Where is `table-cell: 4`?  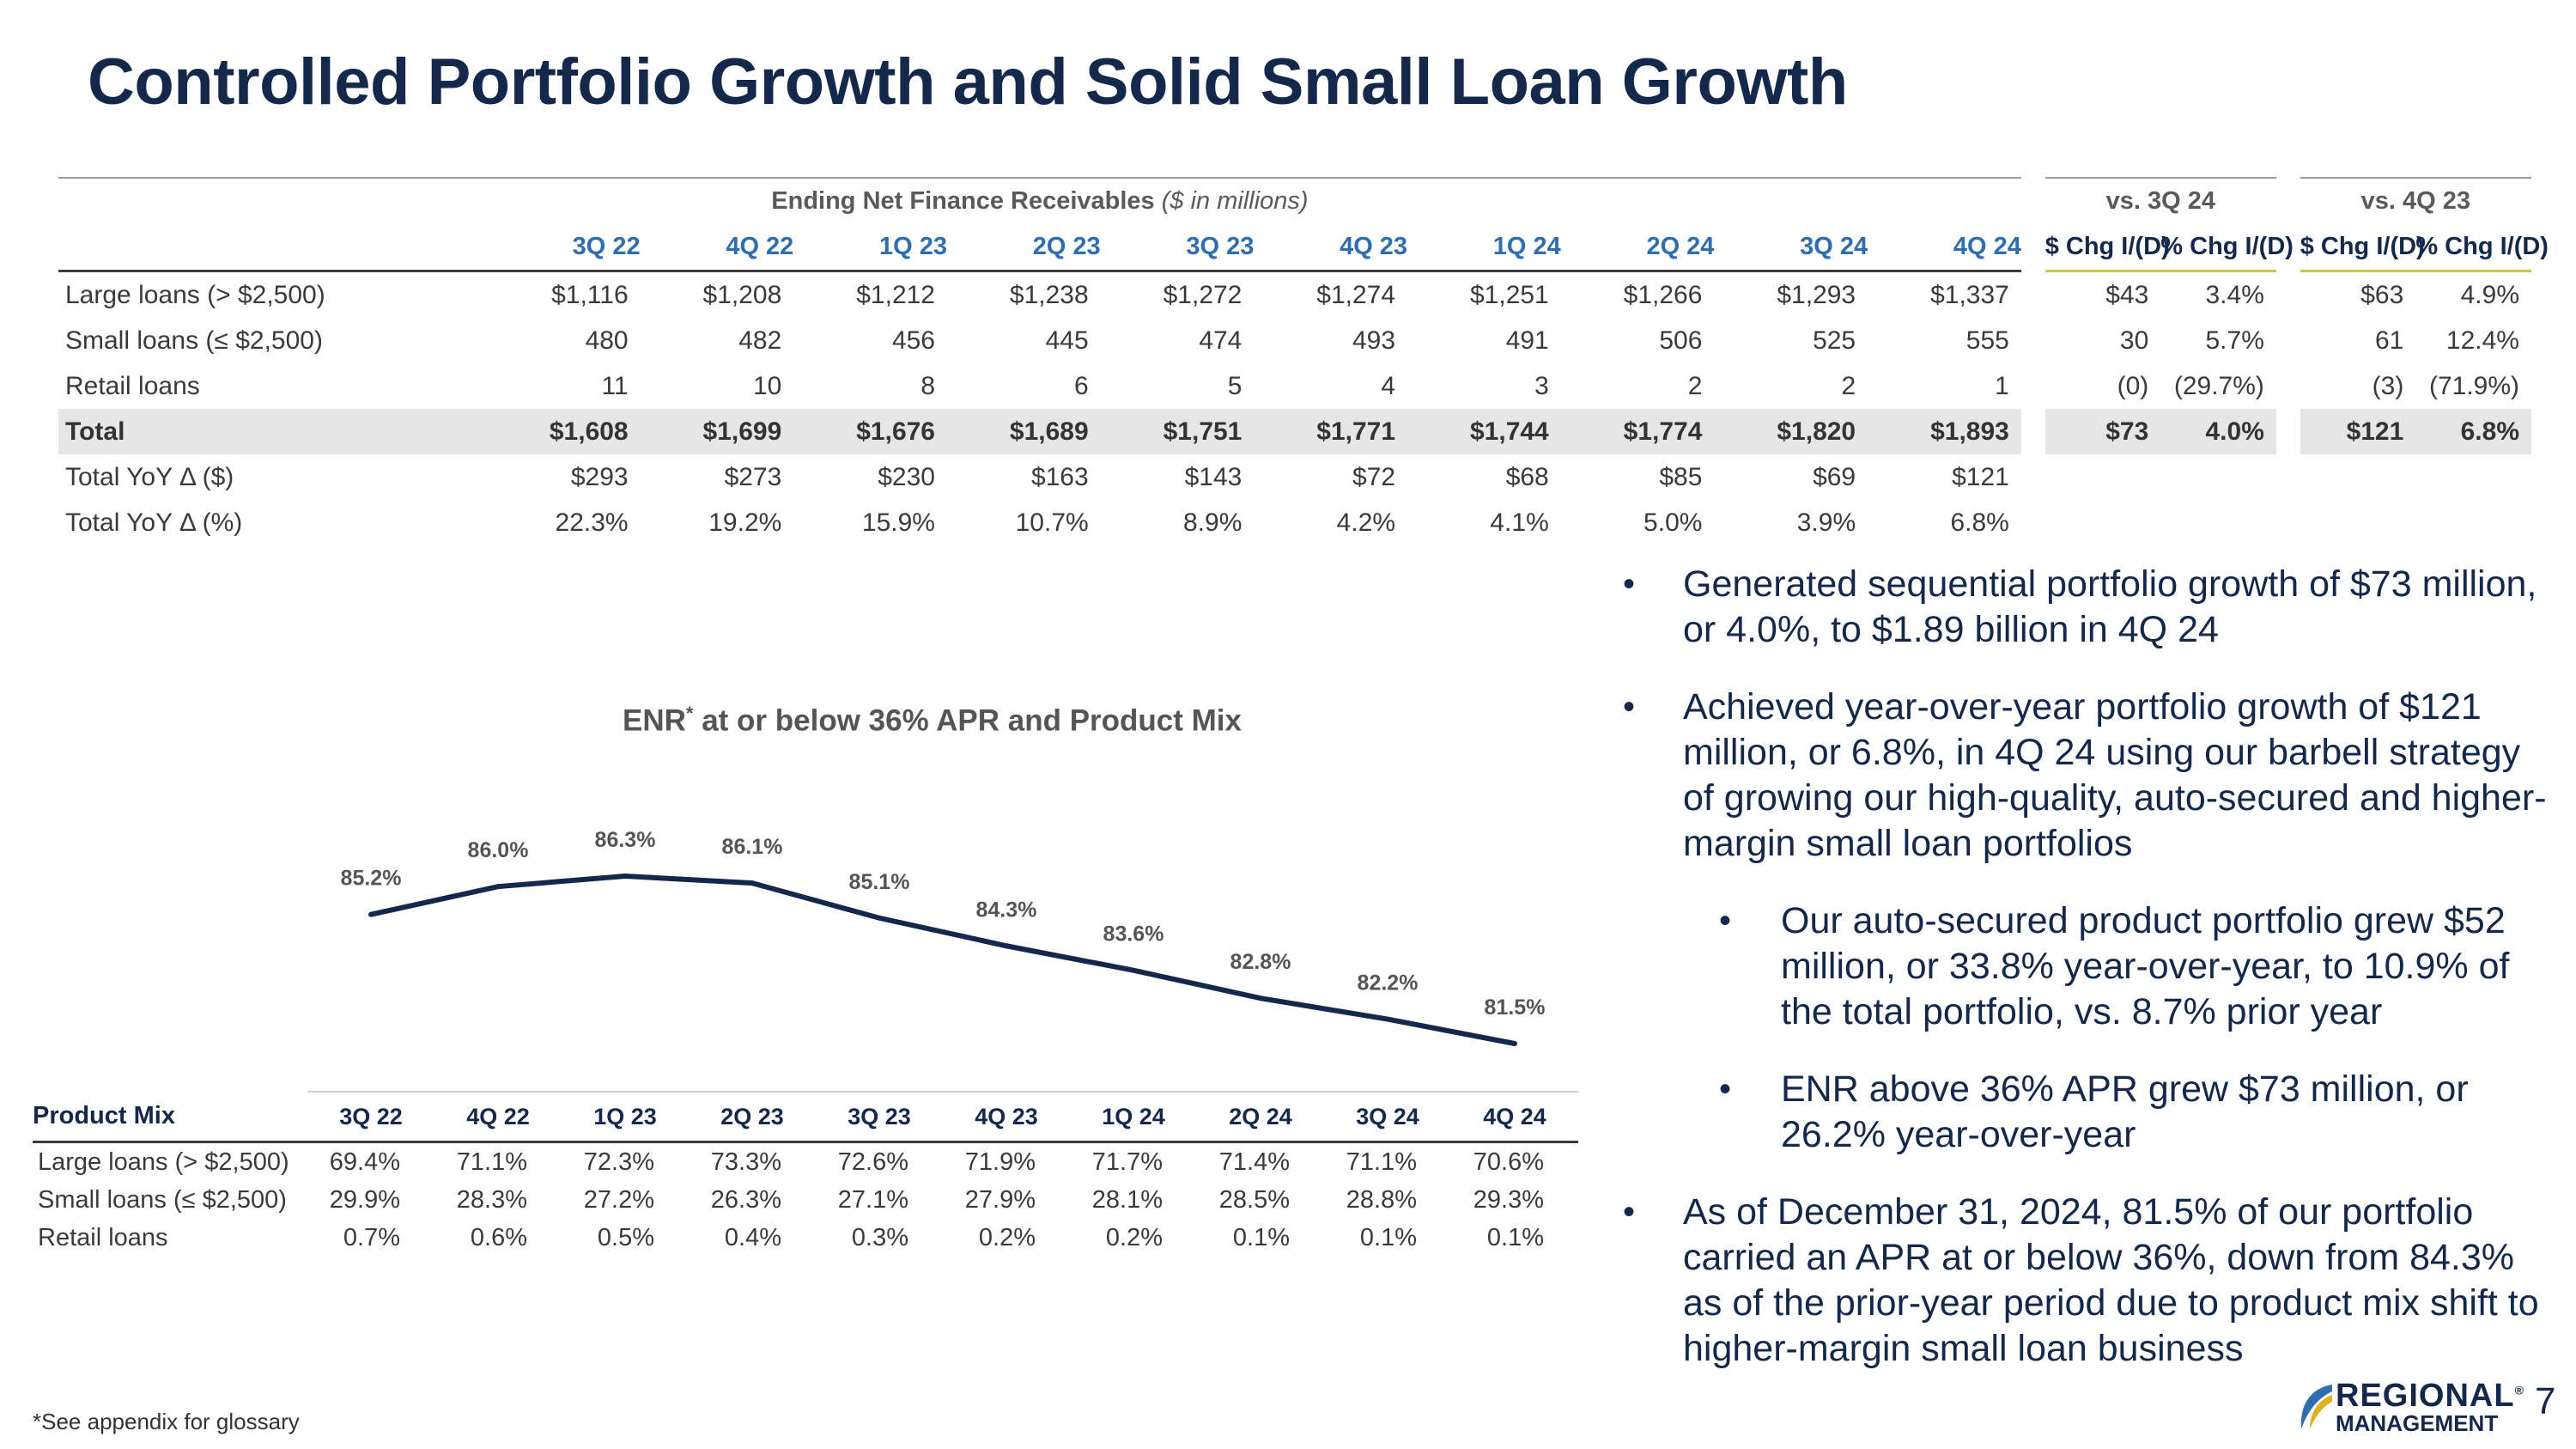 table-cell: 4 is located at coordinates (1389, 385).